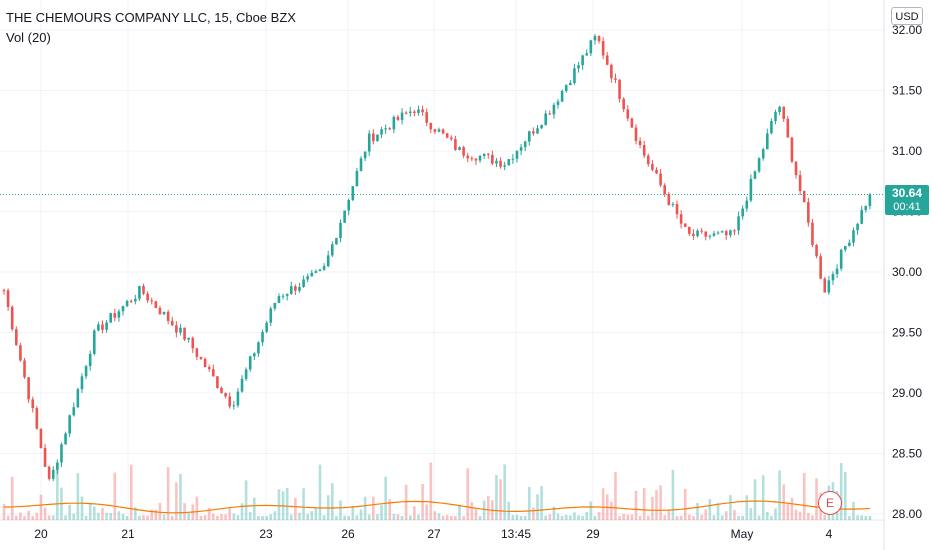 This screenshot has height=550, width=932. Describe the element at coordinates (434, 534) in the screenshot. I see `x-tick-label: 27` at that location.